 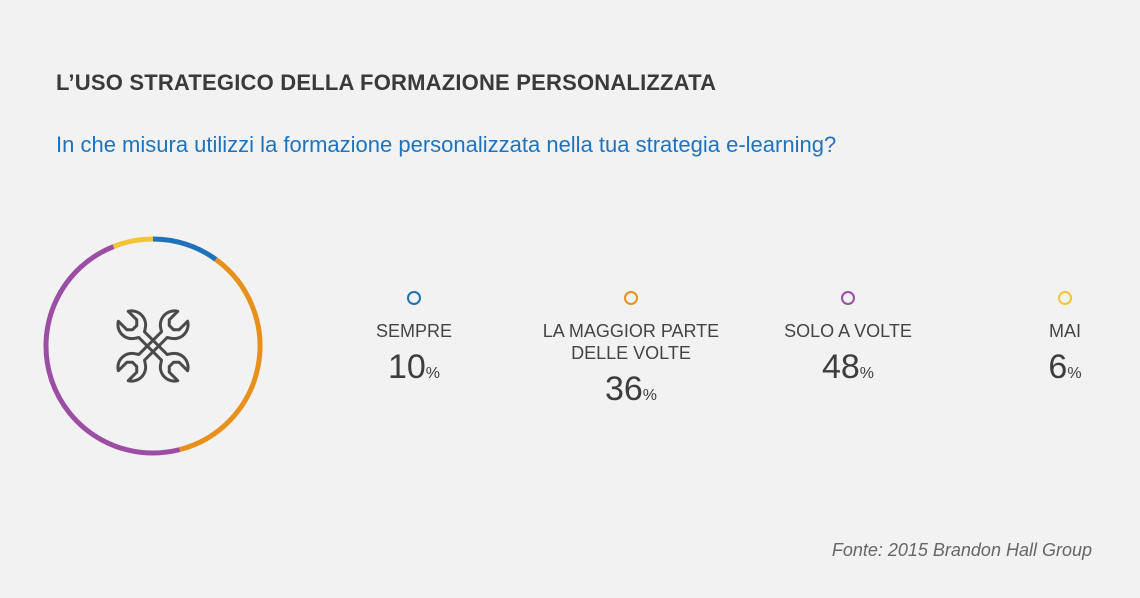 I want to click on legend-label: MAI, so click(x=1064, y=331).